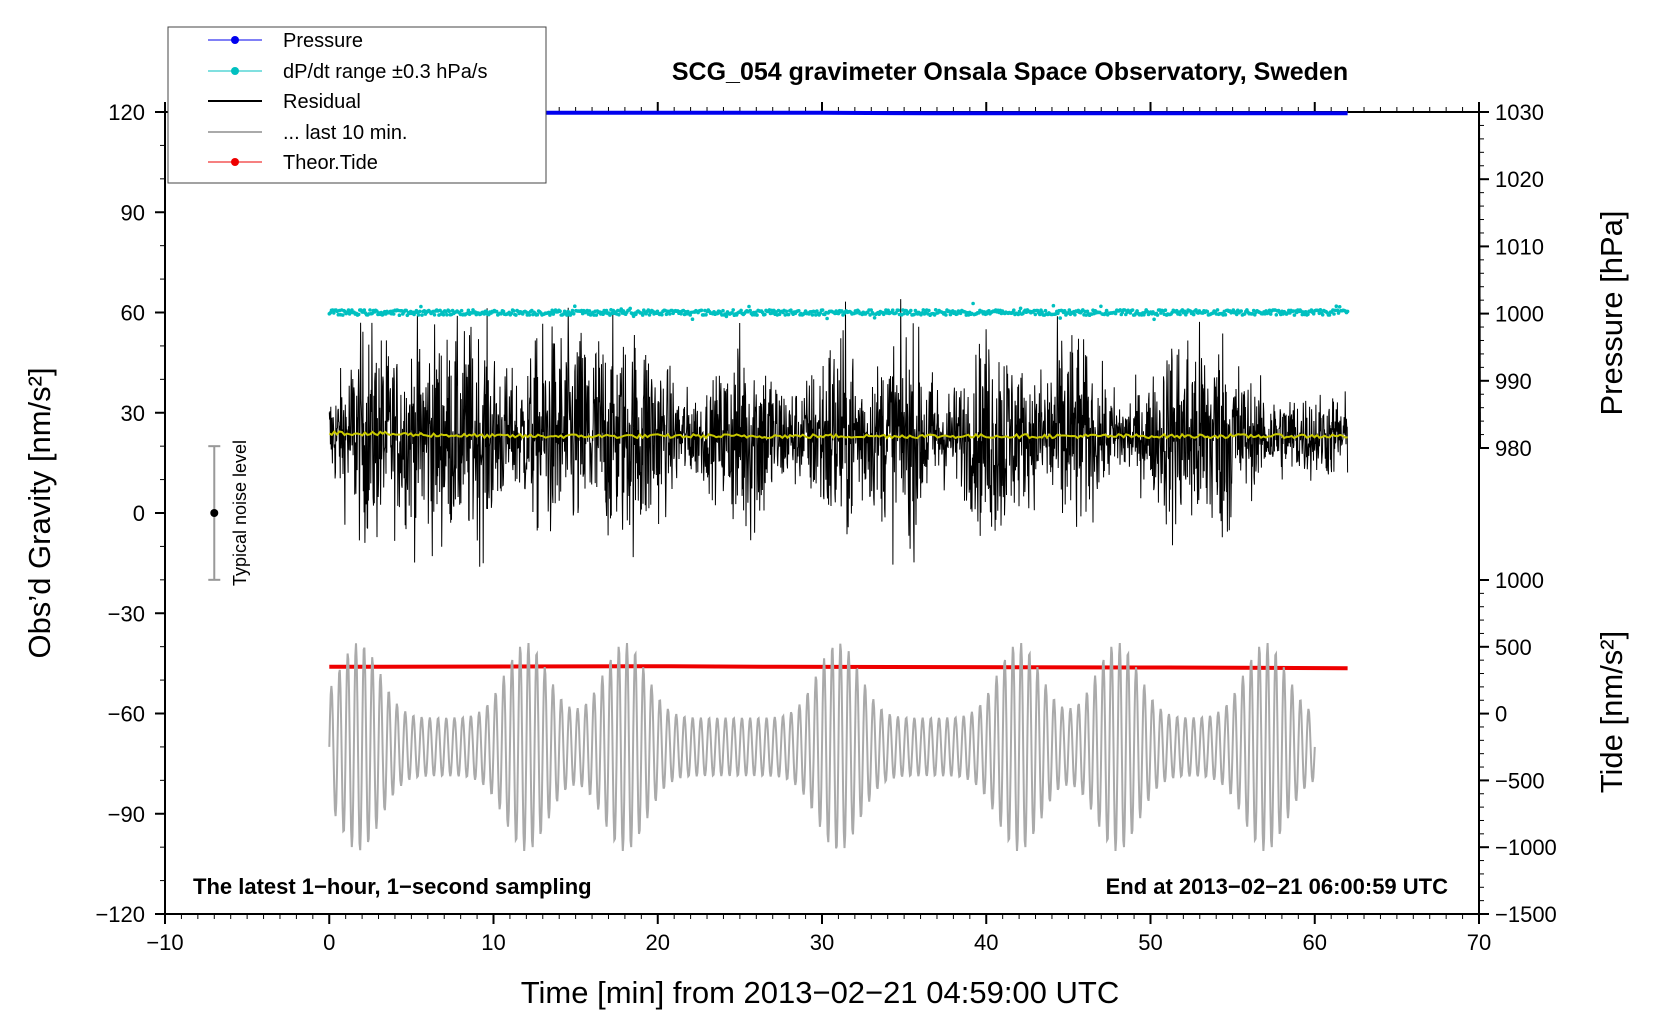 Image resolution: width=1660 pixels, height=1020 pixels. I want to click on y-left-tick-label: −90, so click(126, 814).